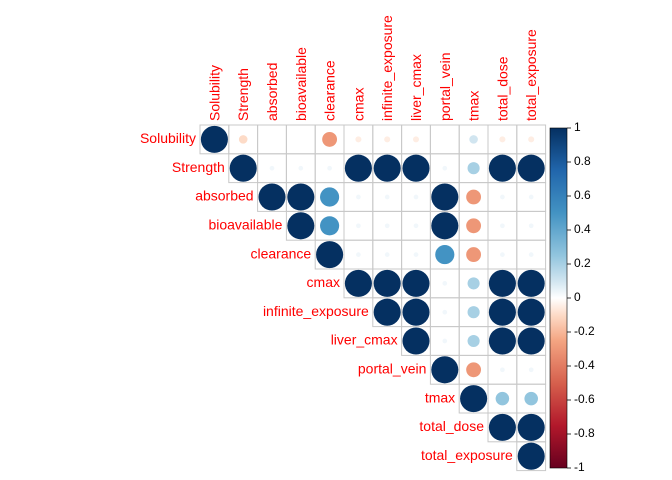 Image resolution: width=672 pixels, height=480 pixels. I want to click on row-label-clearance: clearance, so click(280, 253).